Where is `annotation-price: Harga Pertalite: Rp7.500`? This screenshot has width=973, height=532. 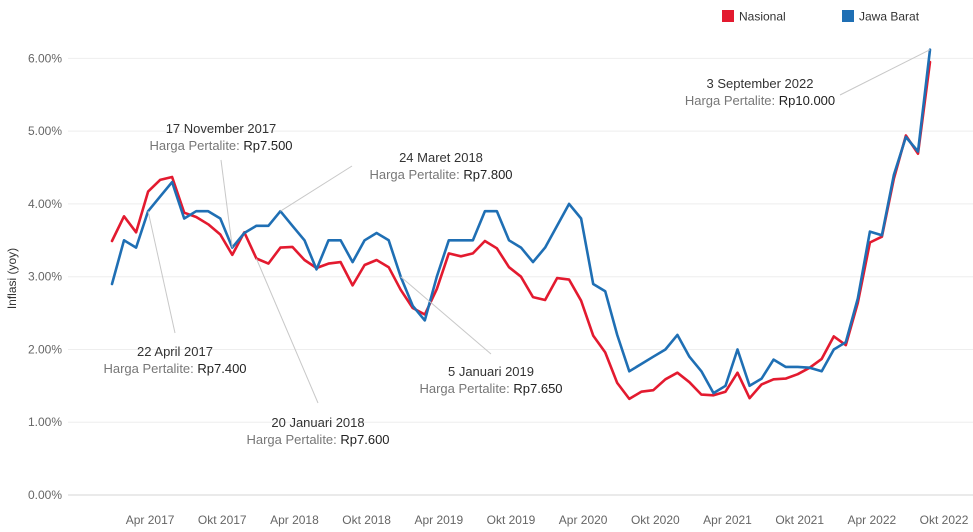 annotation-price: Harga Pertalite: Rp7.500 is located at coordinates (220, 145).